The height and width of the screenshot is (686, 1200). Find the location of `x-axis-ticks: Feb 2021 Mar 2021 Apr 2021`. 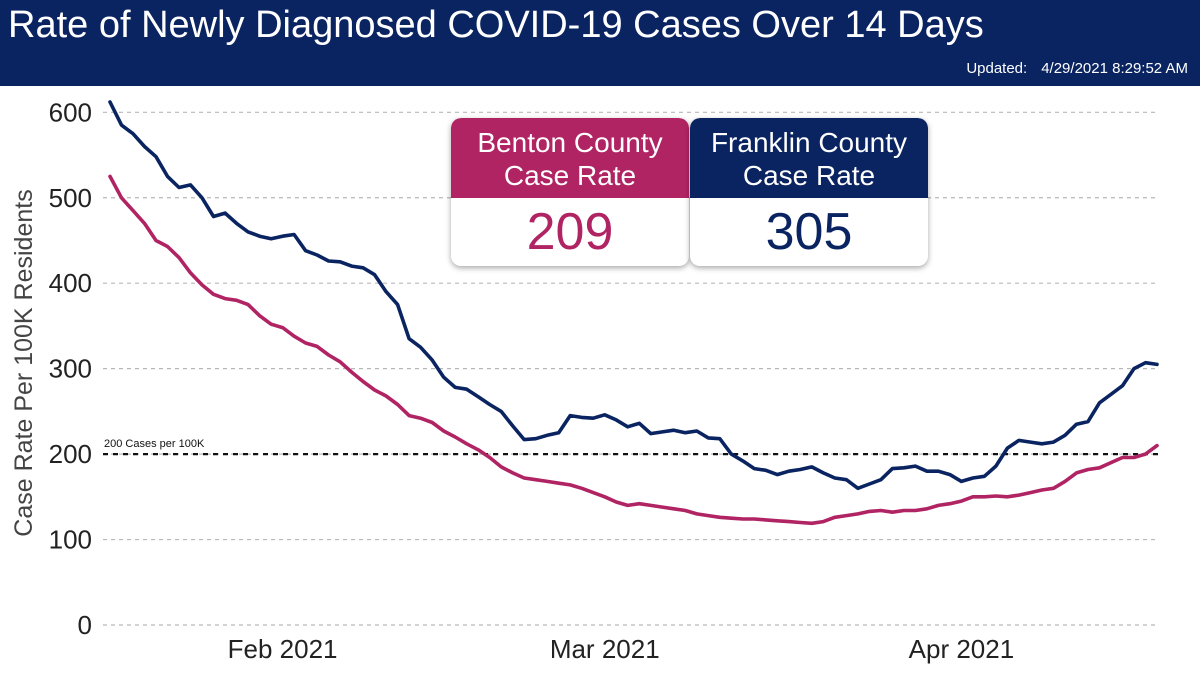

x-axis-ticks: Feb 2021 Mar 2021 Apr 2021 is located at coordinates (621, 649).